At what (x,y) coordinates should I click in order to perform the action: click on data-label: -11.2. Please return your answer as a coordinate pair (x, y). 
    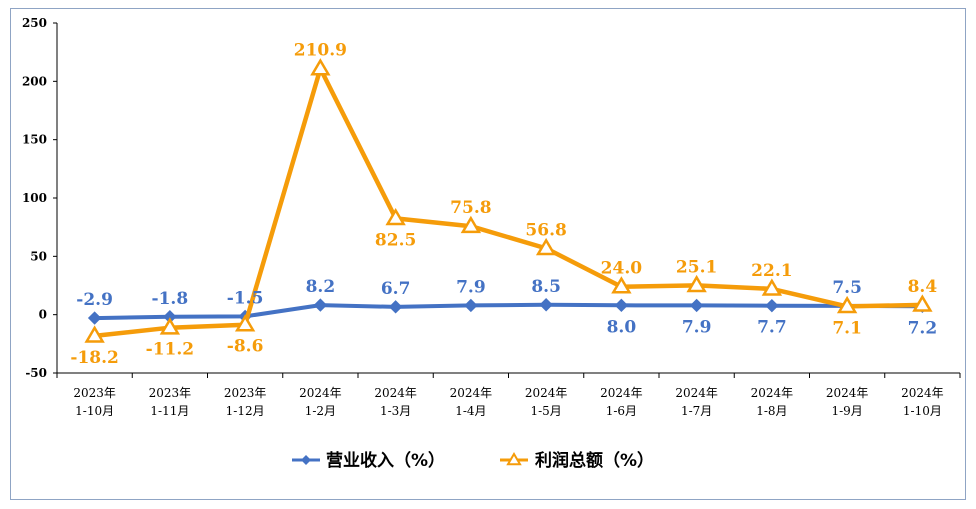
    Looking at the image, I should click on (170, 350).